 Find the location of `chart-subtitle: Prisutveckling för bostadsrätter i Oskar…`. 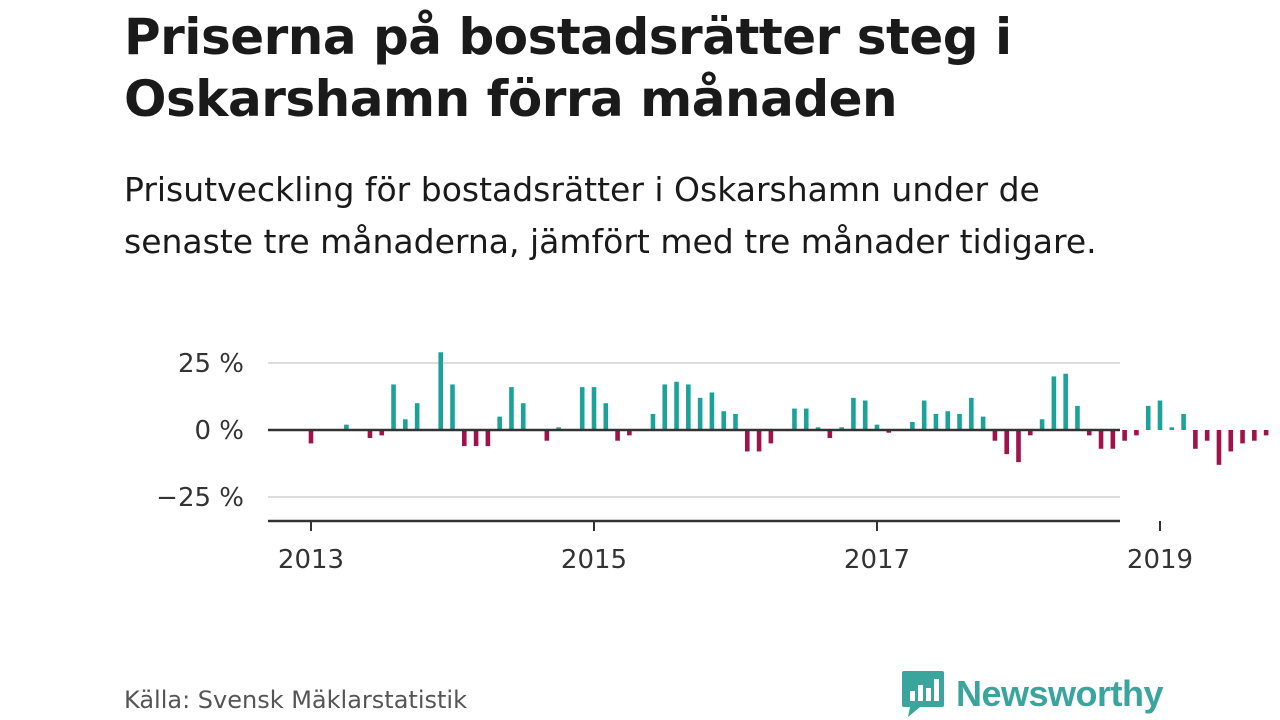

chart-subtitle: Prisutveckling för bostadsrätter i Oskar… is located at coordinates (610, 215).